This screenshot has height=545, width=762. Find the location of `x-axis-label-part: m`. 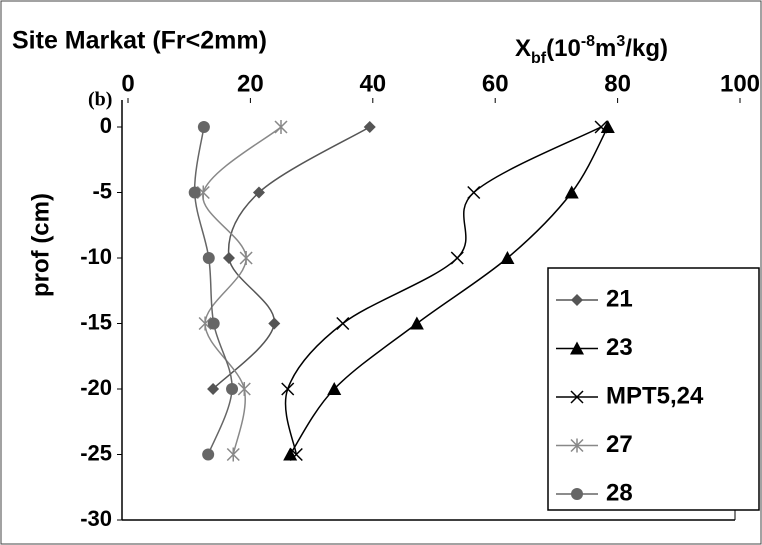

x-axis-label-part: m is located at coordinates (605, 48).